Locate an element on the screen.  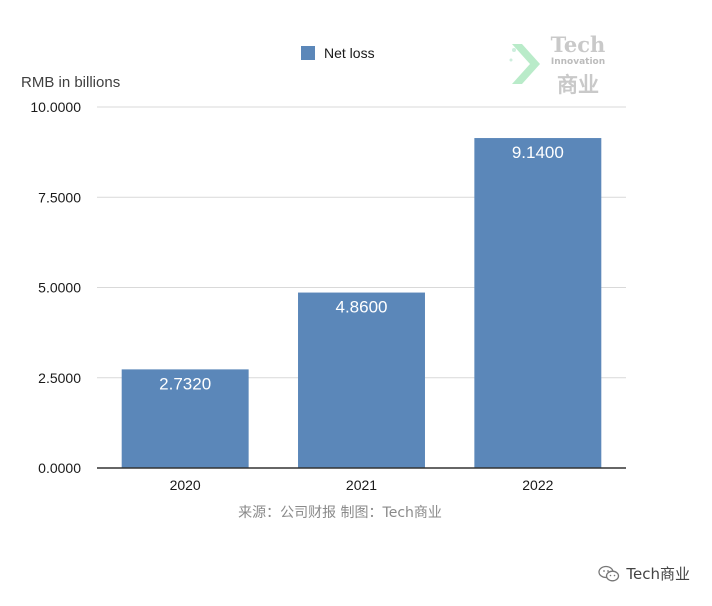
x-tick-label-2021: 2021 is located at coordinates (361, 485).